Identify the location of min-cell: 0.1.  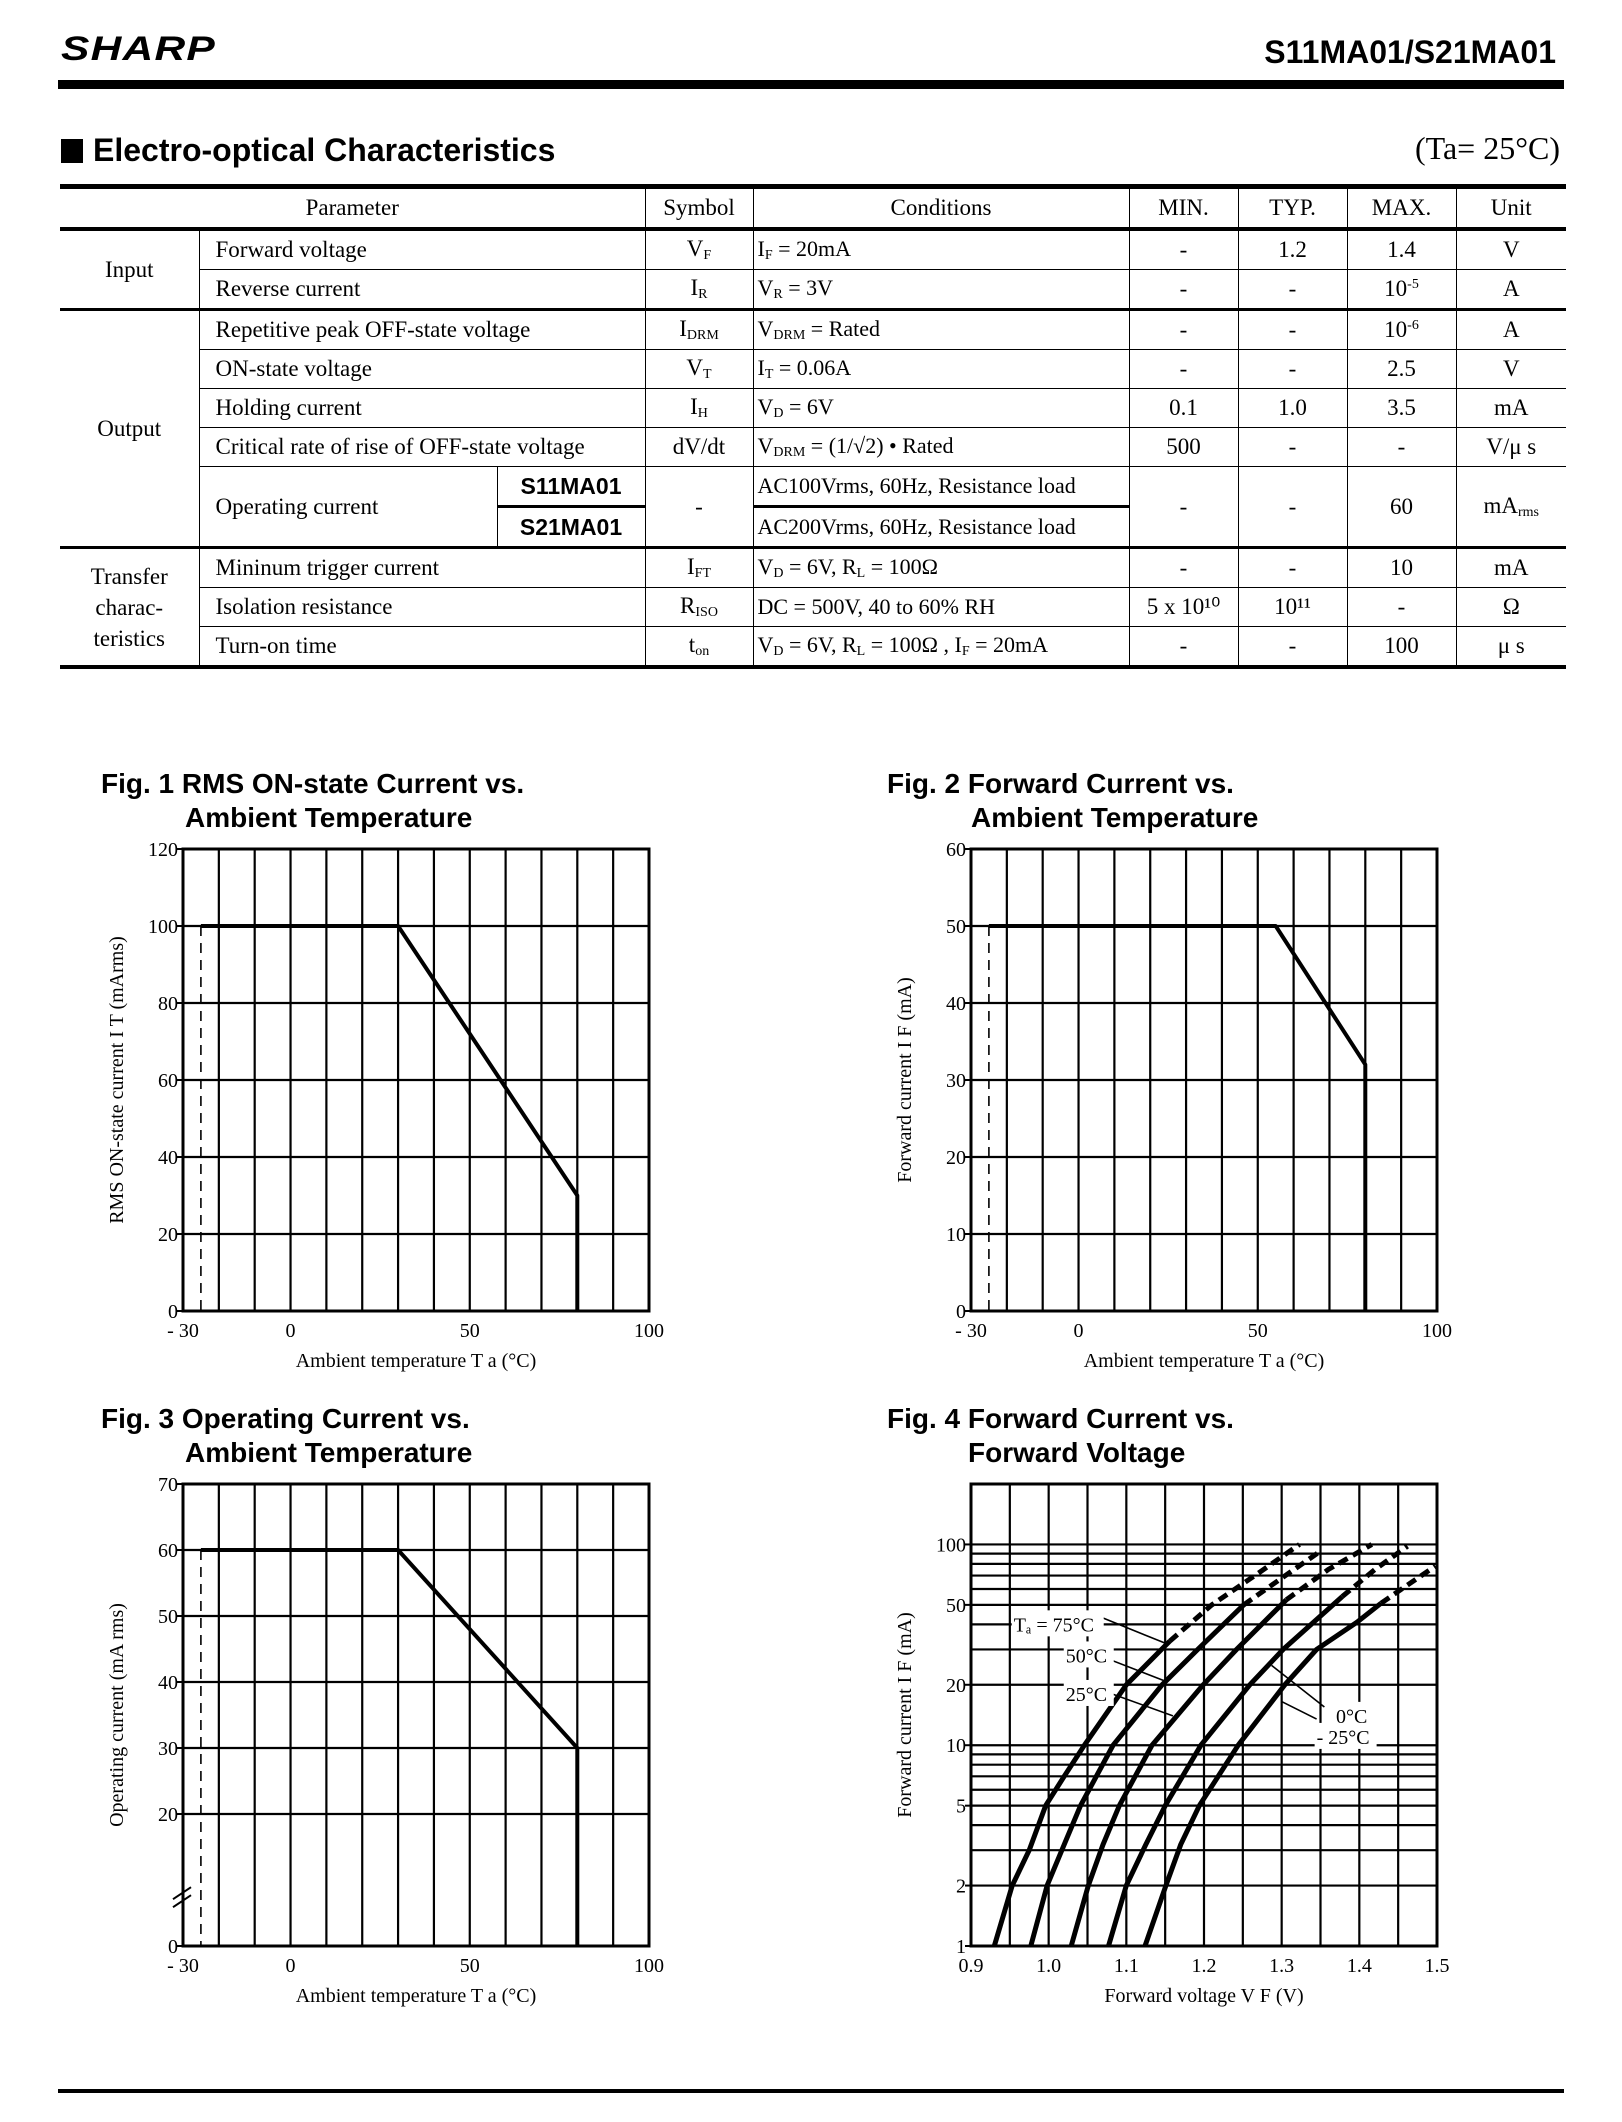
(1183, 408).